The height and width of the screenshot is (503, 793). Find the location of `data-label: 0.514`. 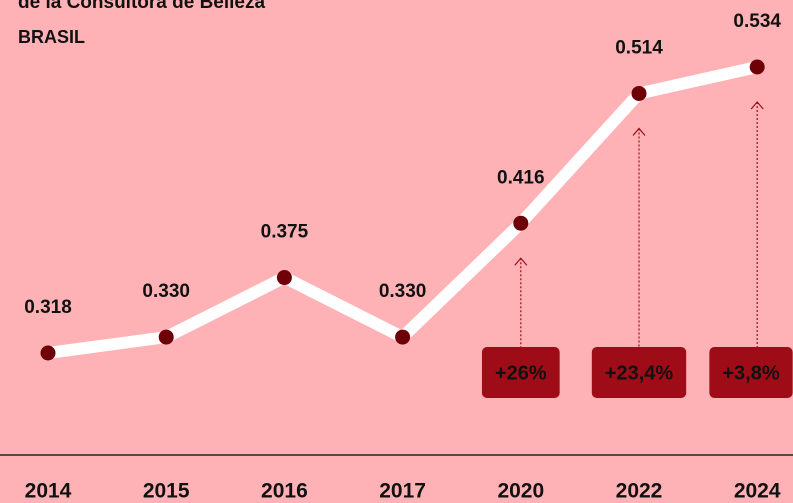

data-label: 0.514 is located at coordinates (639, 47).